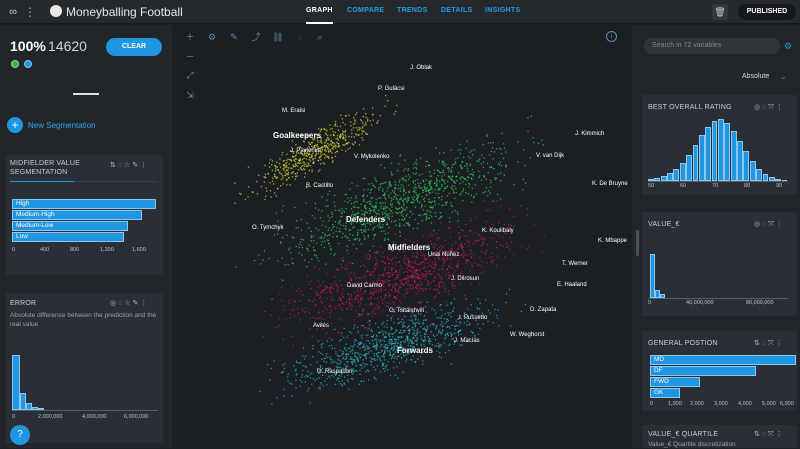 The image size is (800, 449). Describe the element at coordinates (87, 237) in the screenshot. I see `bar-row: Low` at that location.